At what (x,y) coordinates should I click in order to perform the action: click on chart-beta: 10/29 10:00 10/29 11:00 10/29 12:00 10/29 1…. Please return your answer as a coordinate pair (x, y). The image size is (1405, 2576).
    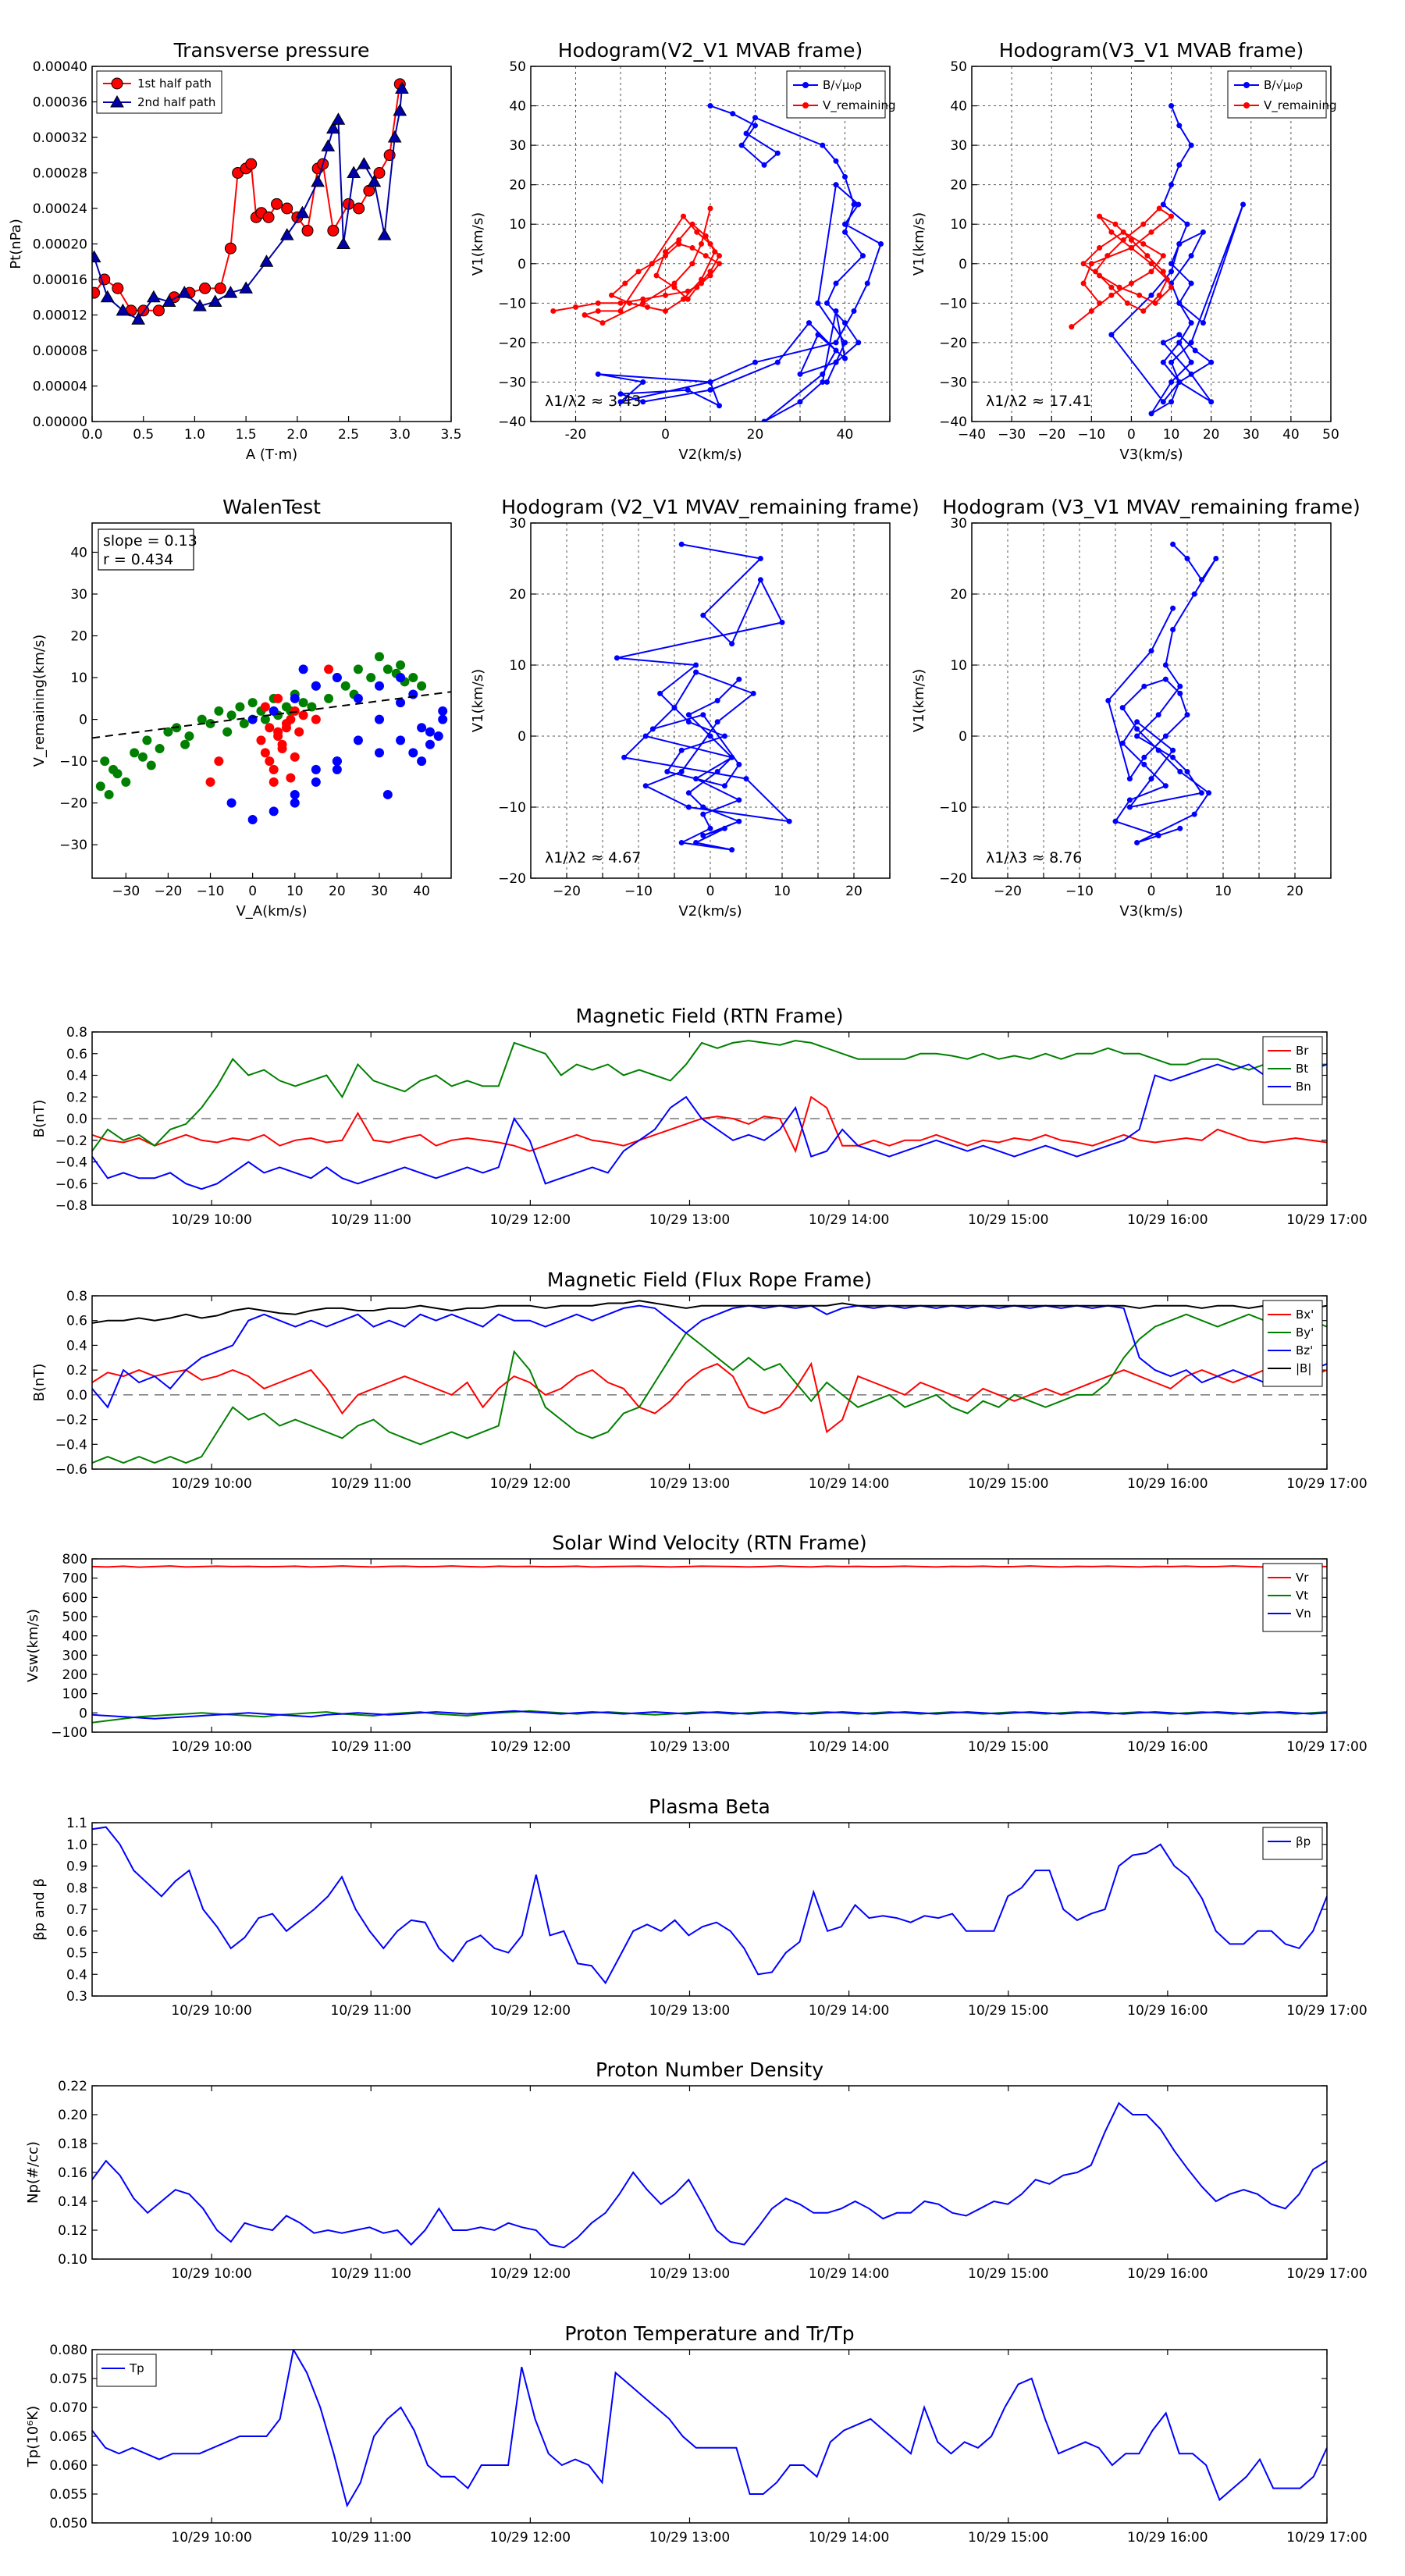
    Looking at the image, I should click on (699, 1907).